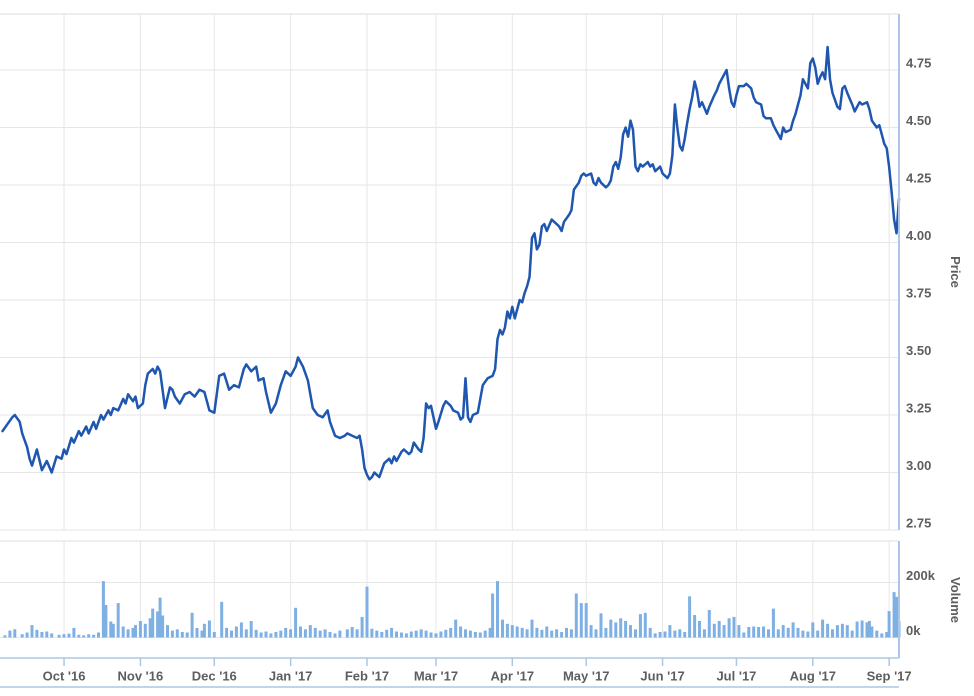  I want to click on price-axis-label: 3.00, so click(918, 465).